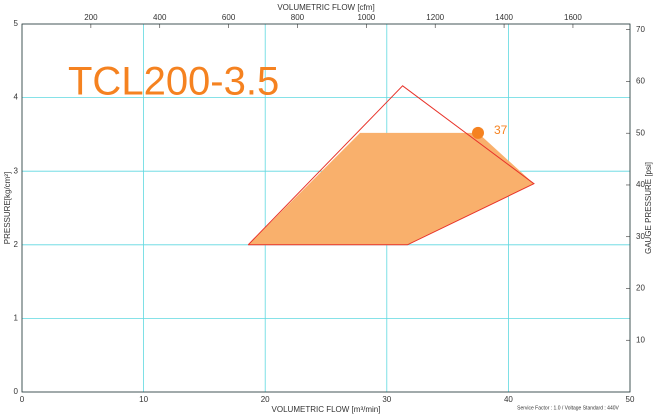 The image size is (655, 416). What do you see at coordinates (7, 208) in the screenshot?
I see `y-axis-label: PRESSURE[kg/cm²]` at bounding box center [7, 208].